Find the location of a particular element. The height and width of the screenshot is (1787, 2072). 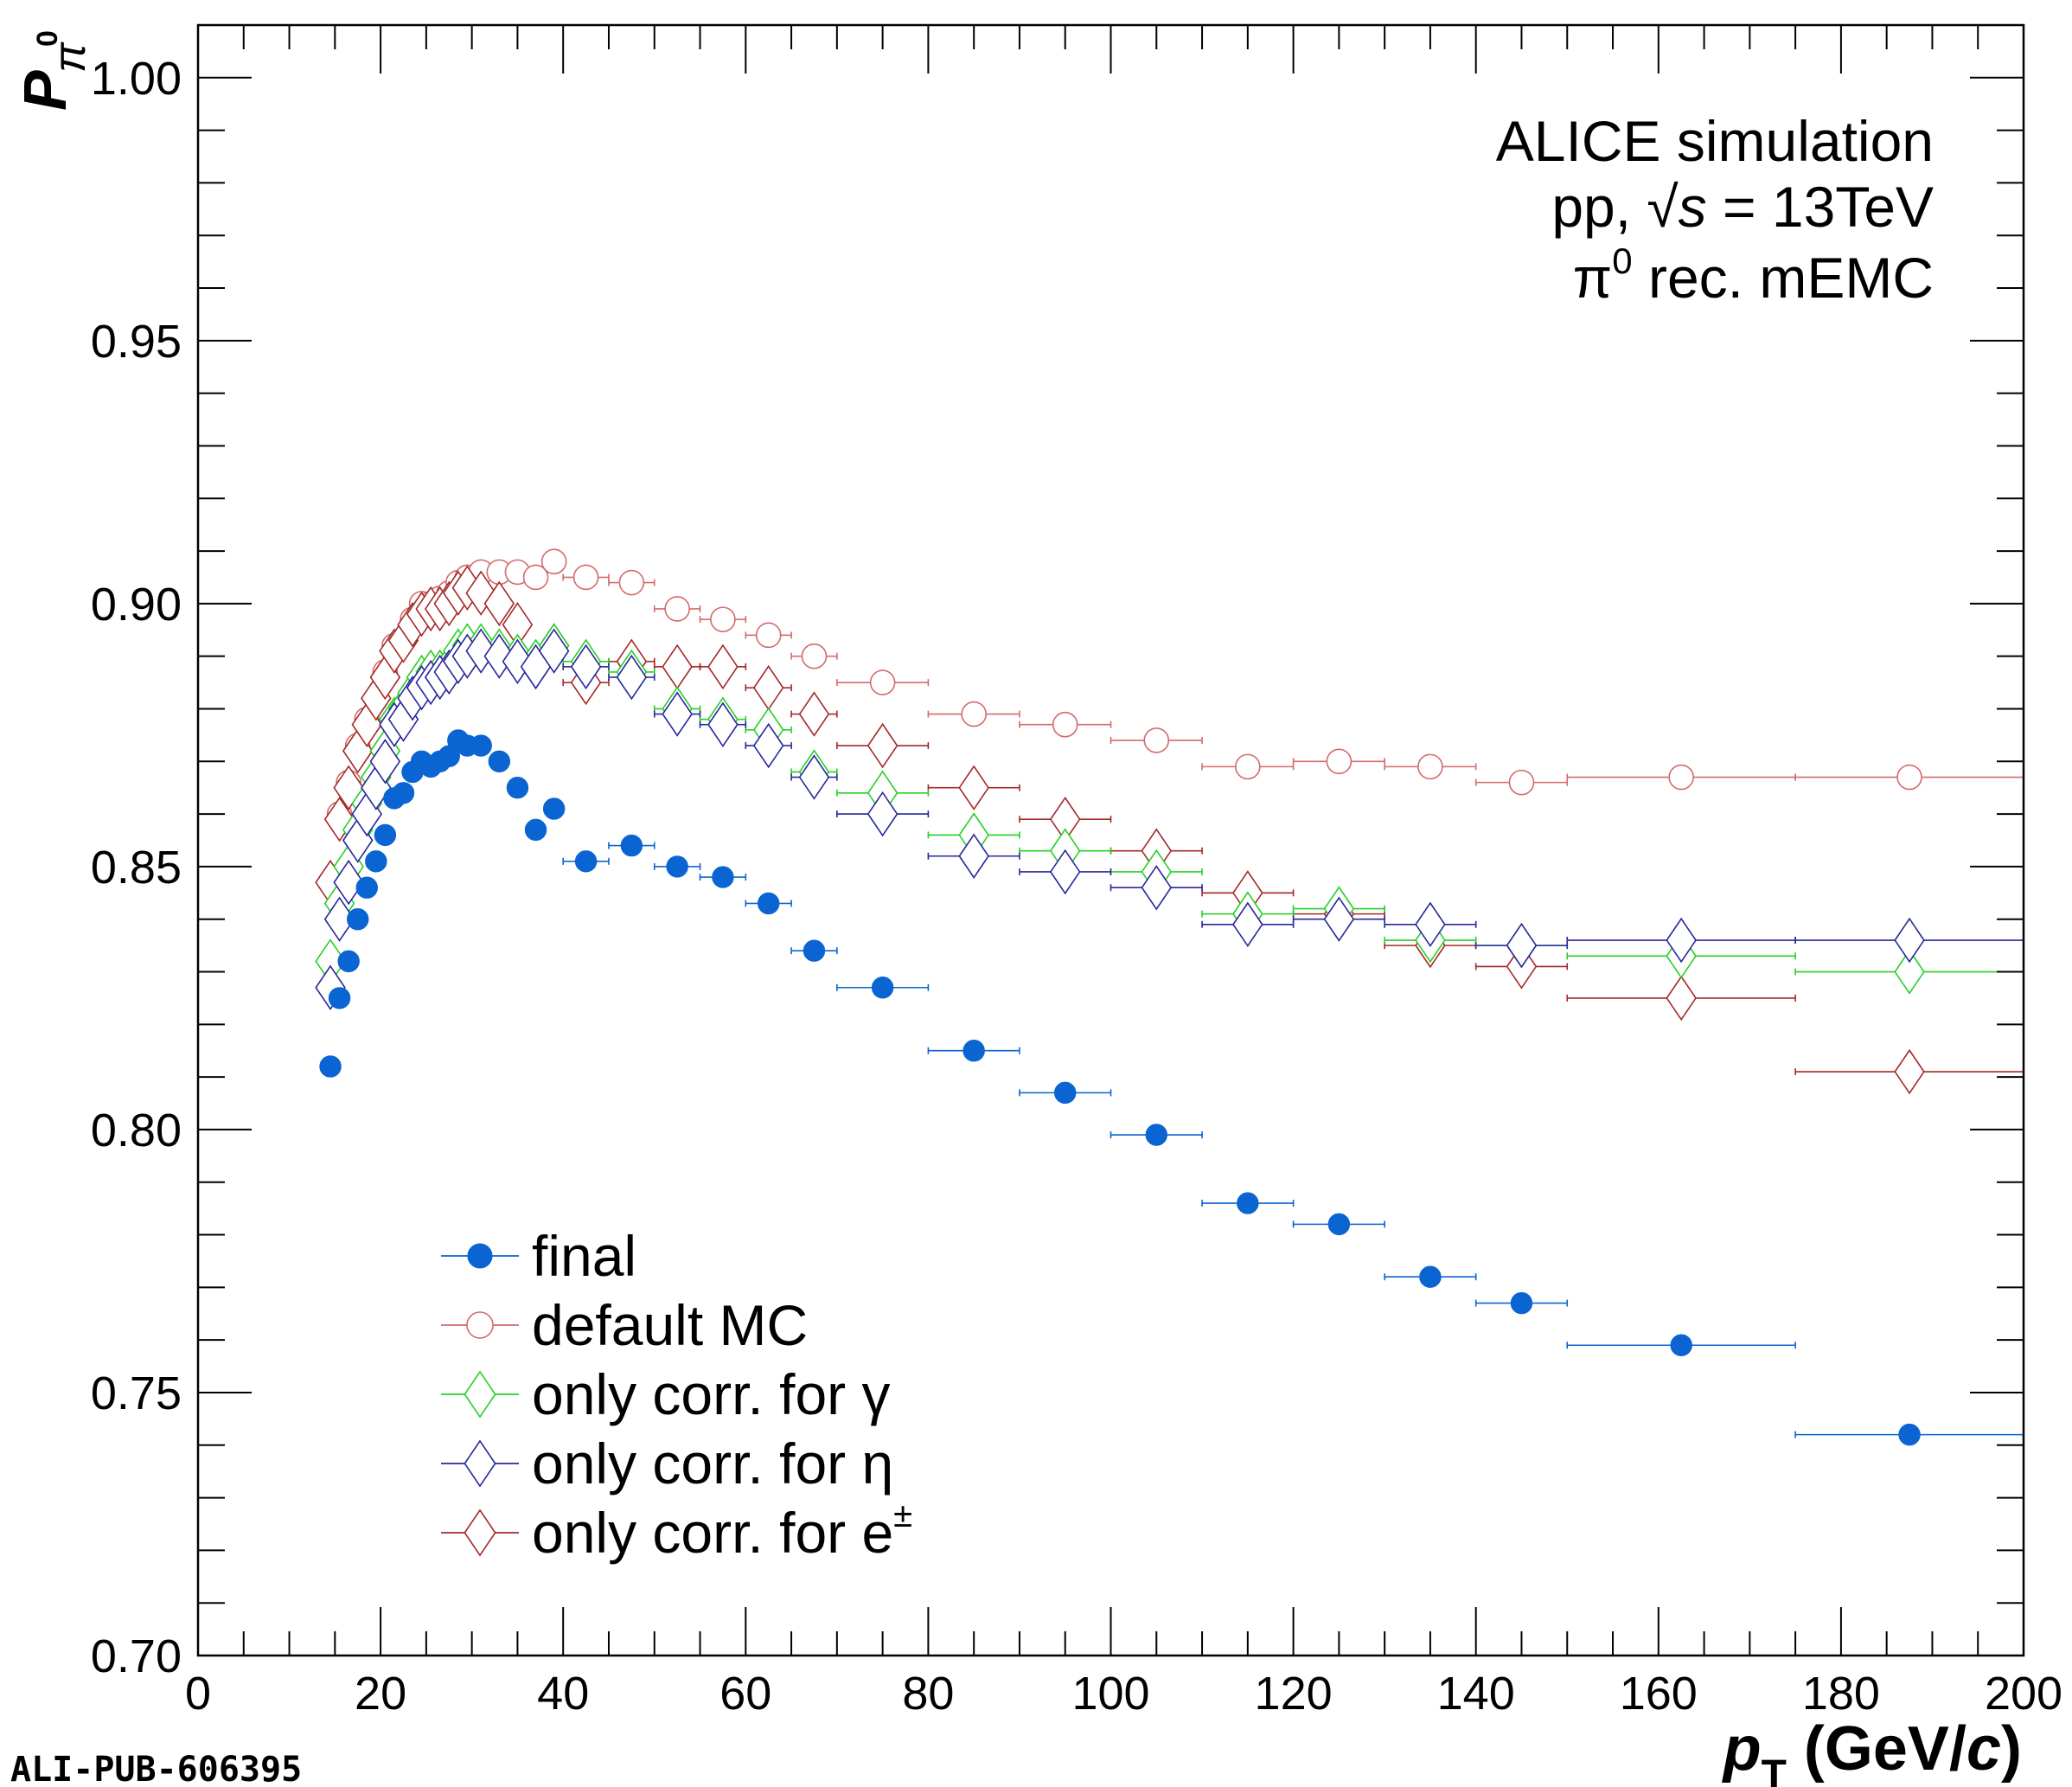

legend-entry: default MC is located at coordinates (624, 1325).